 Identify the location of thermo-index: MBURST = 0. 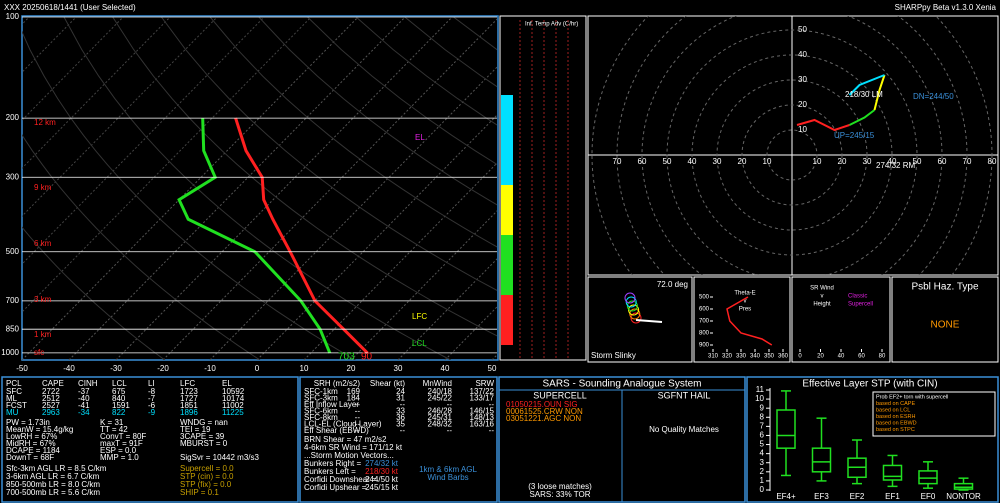
(204, 443).